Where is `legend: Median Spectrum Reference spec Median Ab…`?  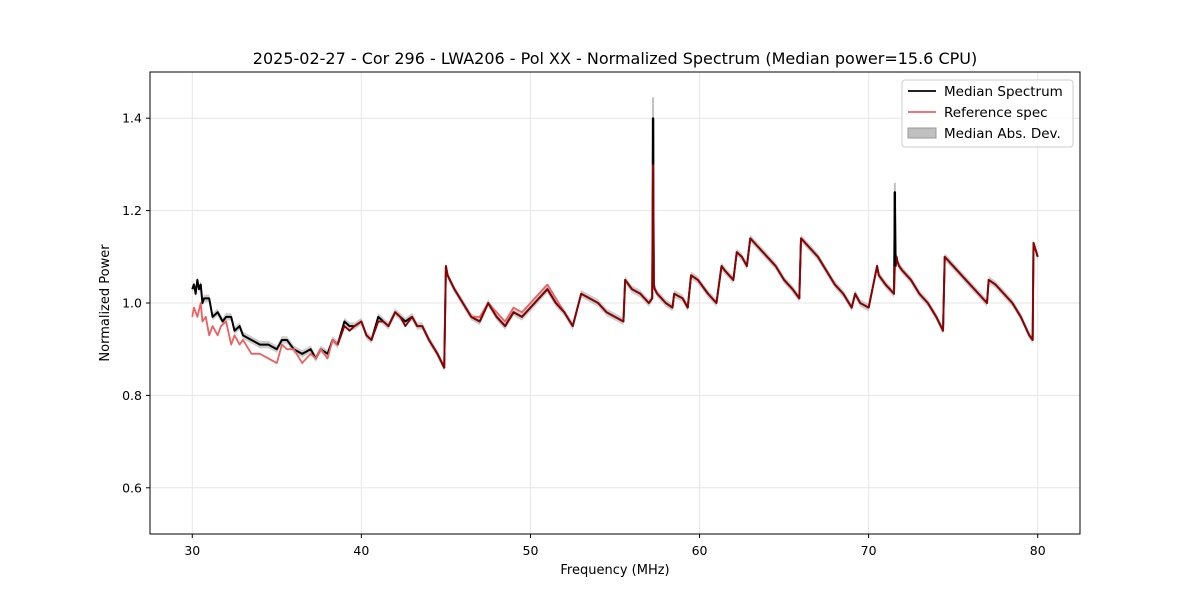
legend: Median Spectrum Reference spec Median Ab… is located at coordinates (987, 113).